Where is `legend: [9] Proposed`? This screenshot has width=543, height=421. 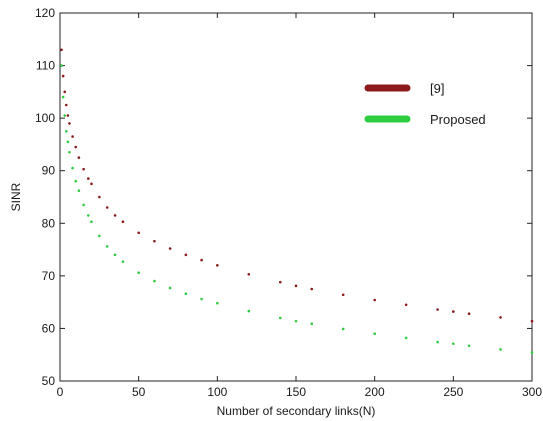 legend: [9] Proposed is located at coordinates (425, 104).